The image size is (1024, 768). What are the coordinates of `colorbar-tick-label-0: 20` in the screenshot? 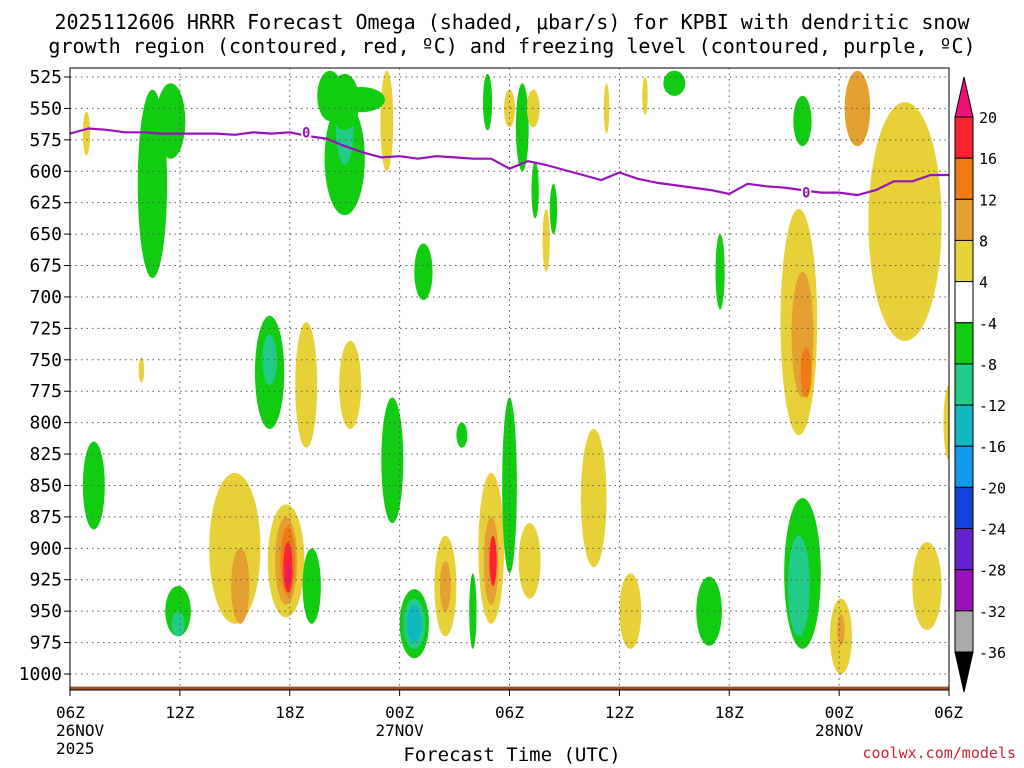 It's located at (988, 118).